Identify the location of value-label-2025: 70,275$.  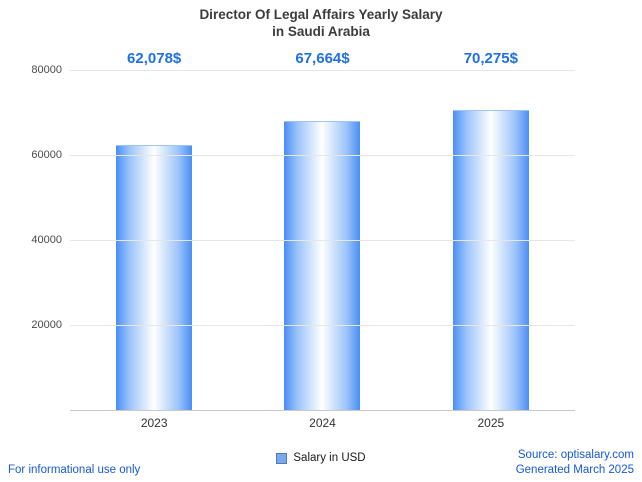
(490, 58).